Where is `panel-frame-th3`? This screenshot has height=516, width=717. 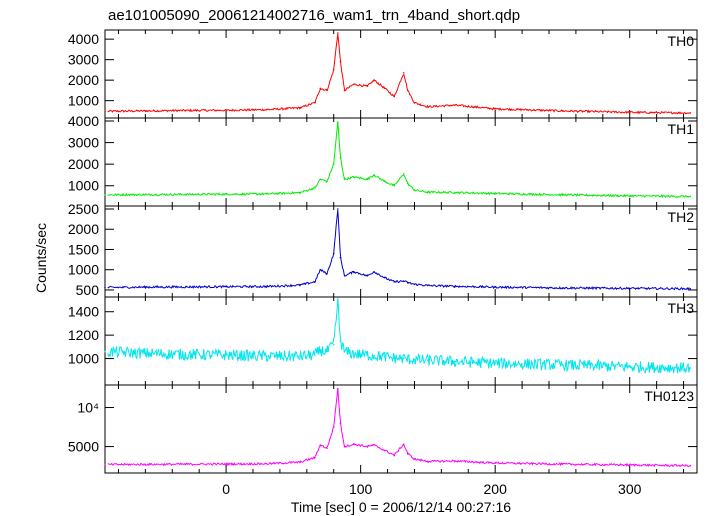
panel-frame-th3 is located at coordinates (401, 341).